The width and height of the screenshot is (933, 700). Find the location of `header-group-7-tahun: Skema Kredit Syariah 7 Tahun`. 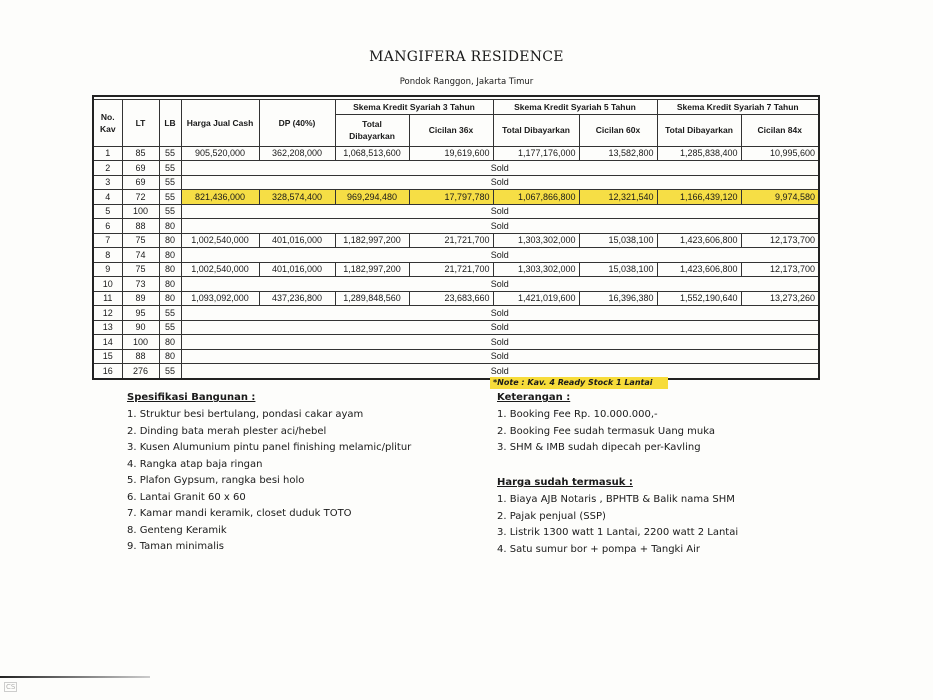

header-group-7-tahun: Skema Kredit Syariah 7 Tahun is located at coordinates (738, 107).